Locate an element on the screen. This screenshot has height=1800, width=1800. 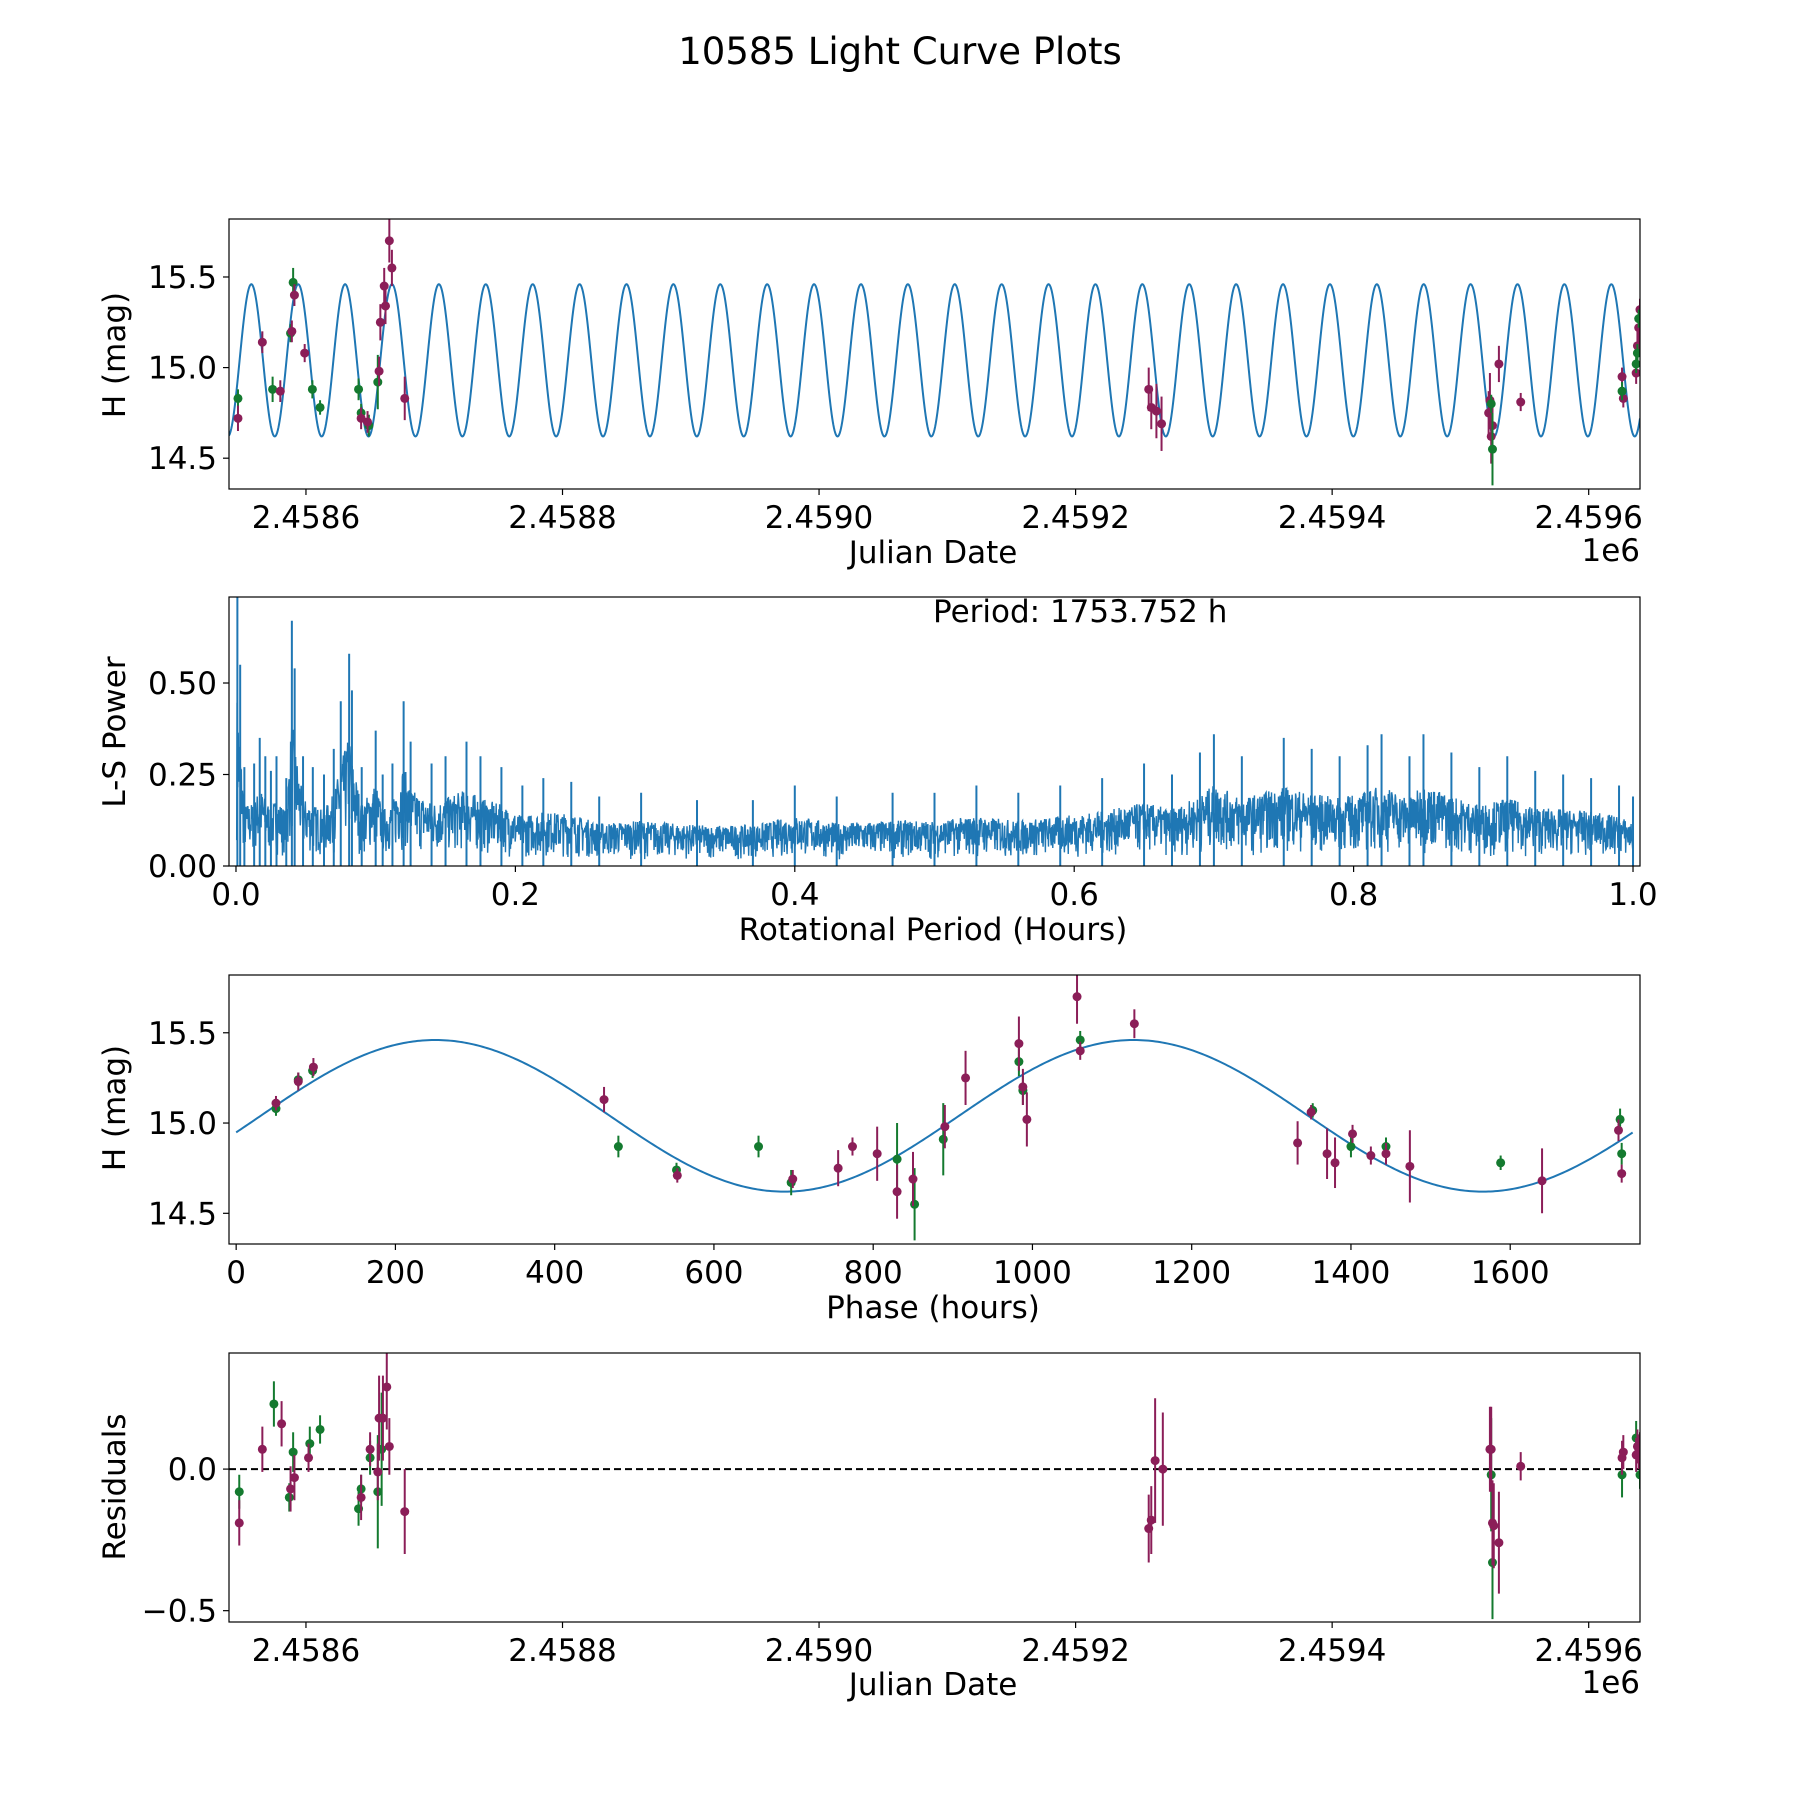
phased-ytick-label: 15.5 is located at coordinates (182, 1034).